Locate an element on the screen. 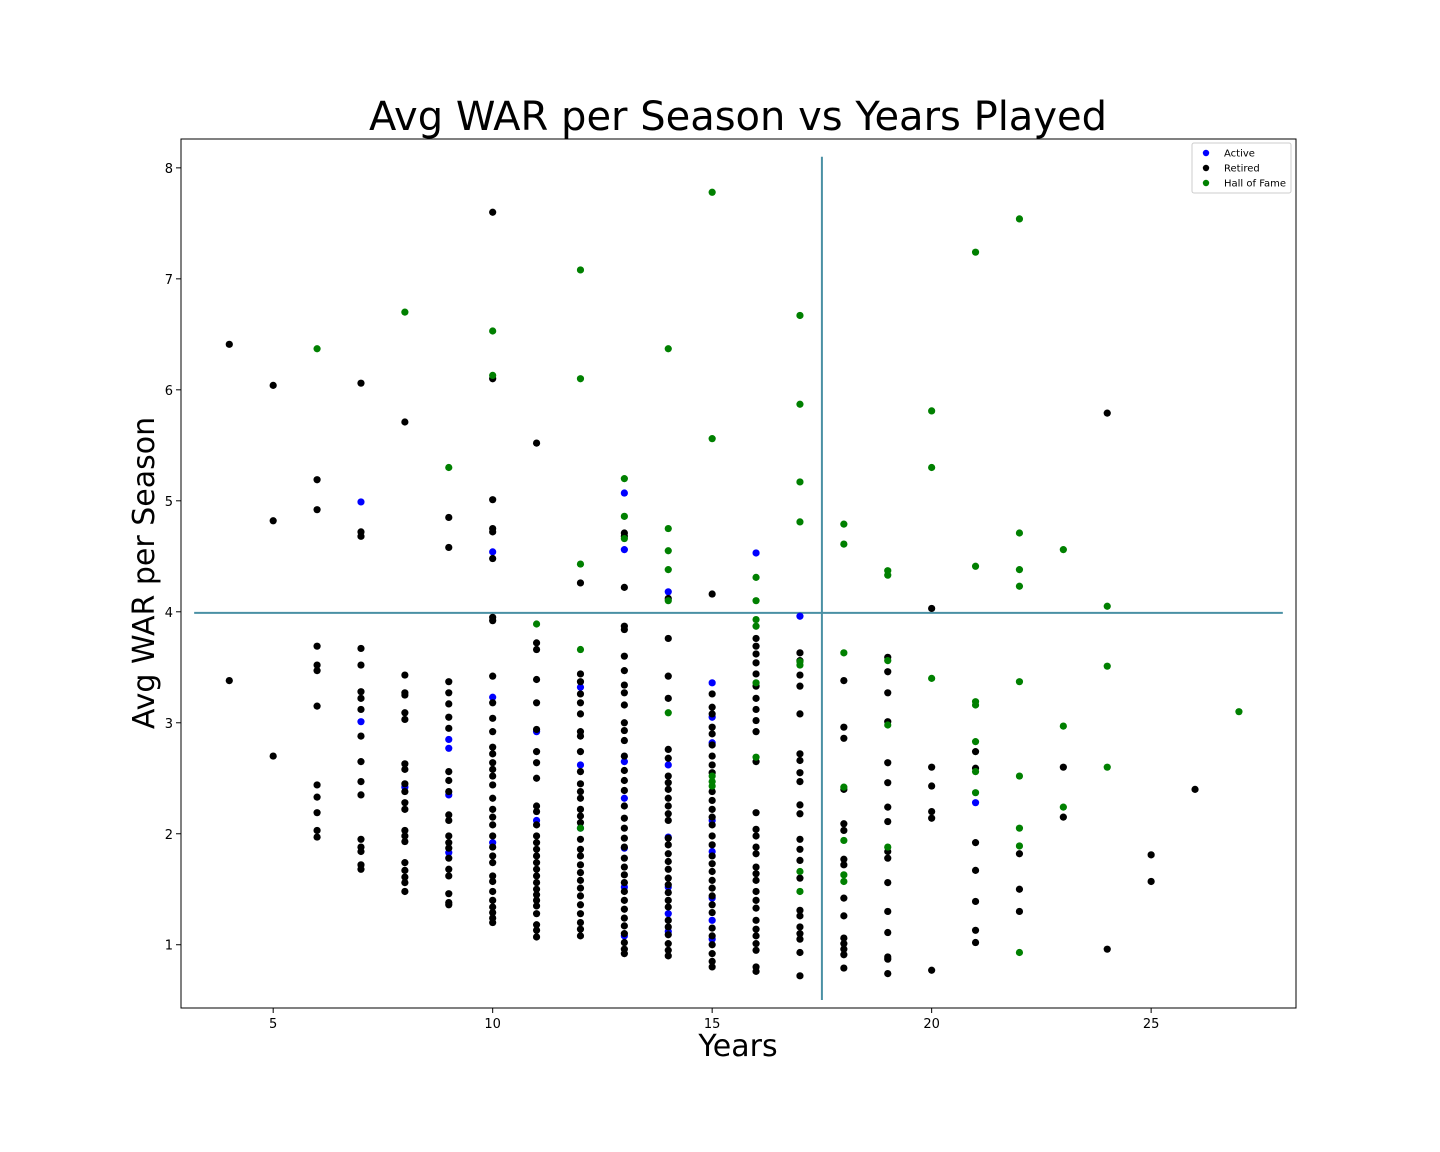 This screenshot has width=1440, height=1152. y-tick-label: 4 is located at coordinates (169, 613).